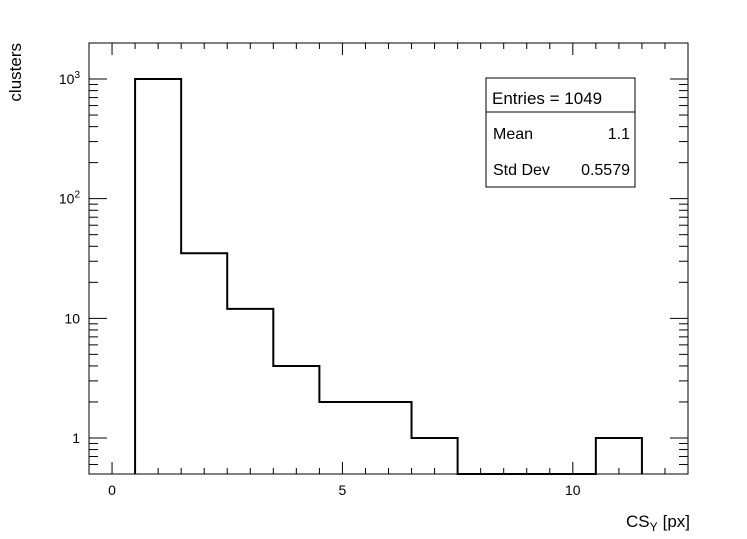  Describe the element at coordinates (605, 170) in the screenshot. I see `stats-stddev-value: 0.5579` at that location.